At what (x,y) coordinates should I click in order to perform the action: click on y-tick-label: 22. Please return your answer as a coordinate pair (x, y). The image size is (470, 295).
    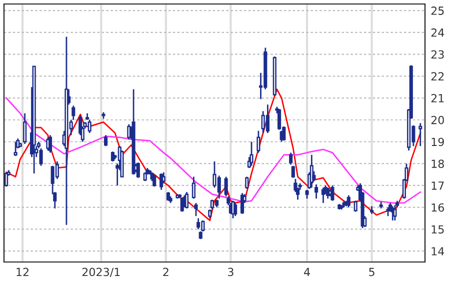
    Looking at the image, I should click on (437, 76).